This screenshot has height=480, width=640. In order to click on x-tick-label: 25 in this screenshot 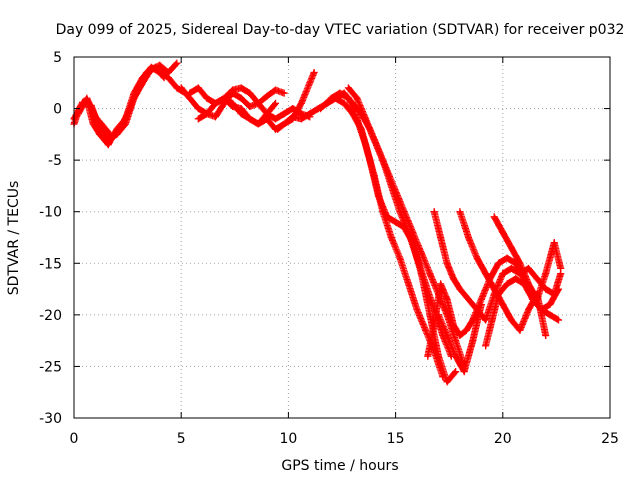, I will do `click(610, 439)`.